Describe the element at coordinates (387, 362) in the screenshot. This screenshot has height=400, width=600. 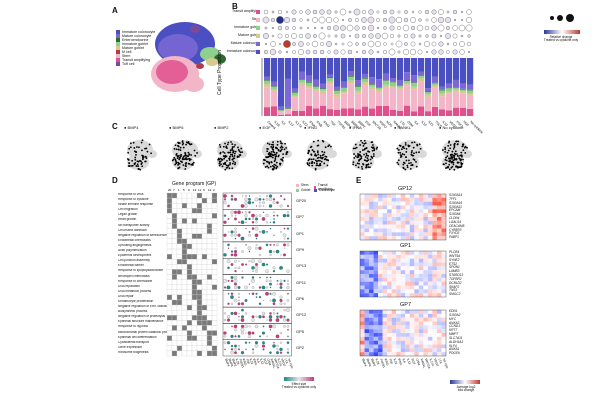
I see `heatmap-x-label: IFNG` at that location.